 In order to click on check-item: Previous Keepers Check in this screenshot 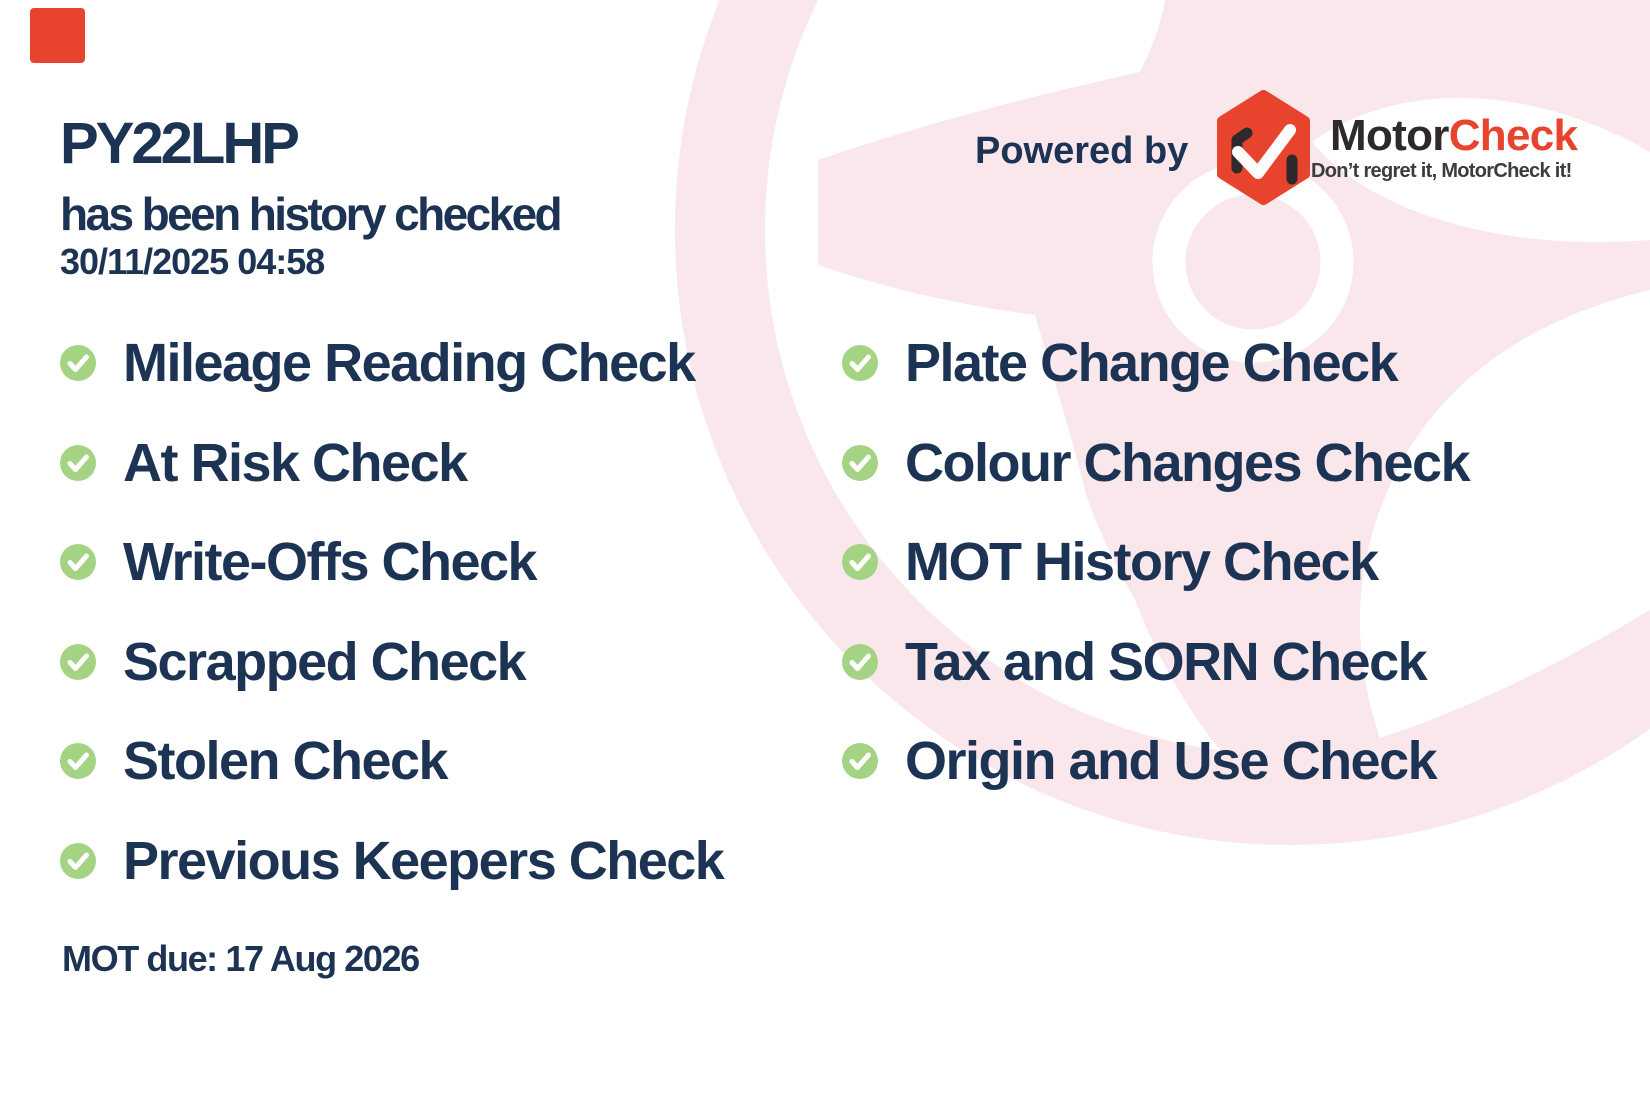, I will do `click(392, 861)`.